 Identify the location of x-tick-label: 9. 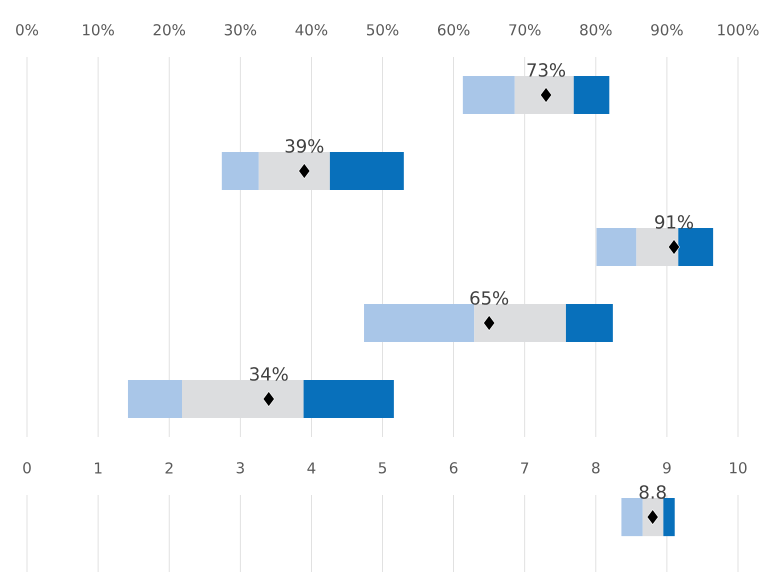
(667, 468).